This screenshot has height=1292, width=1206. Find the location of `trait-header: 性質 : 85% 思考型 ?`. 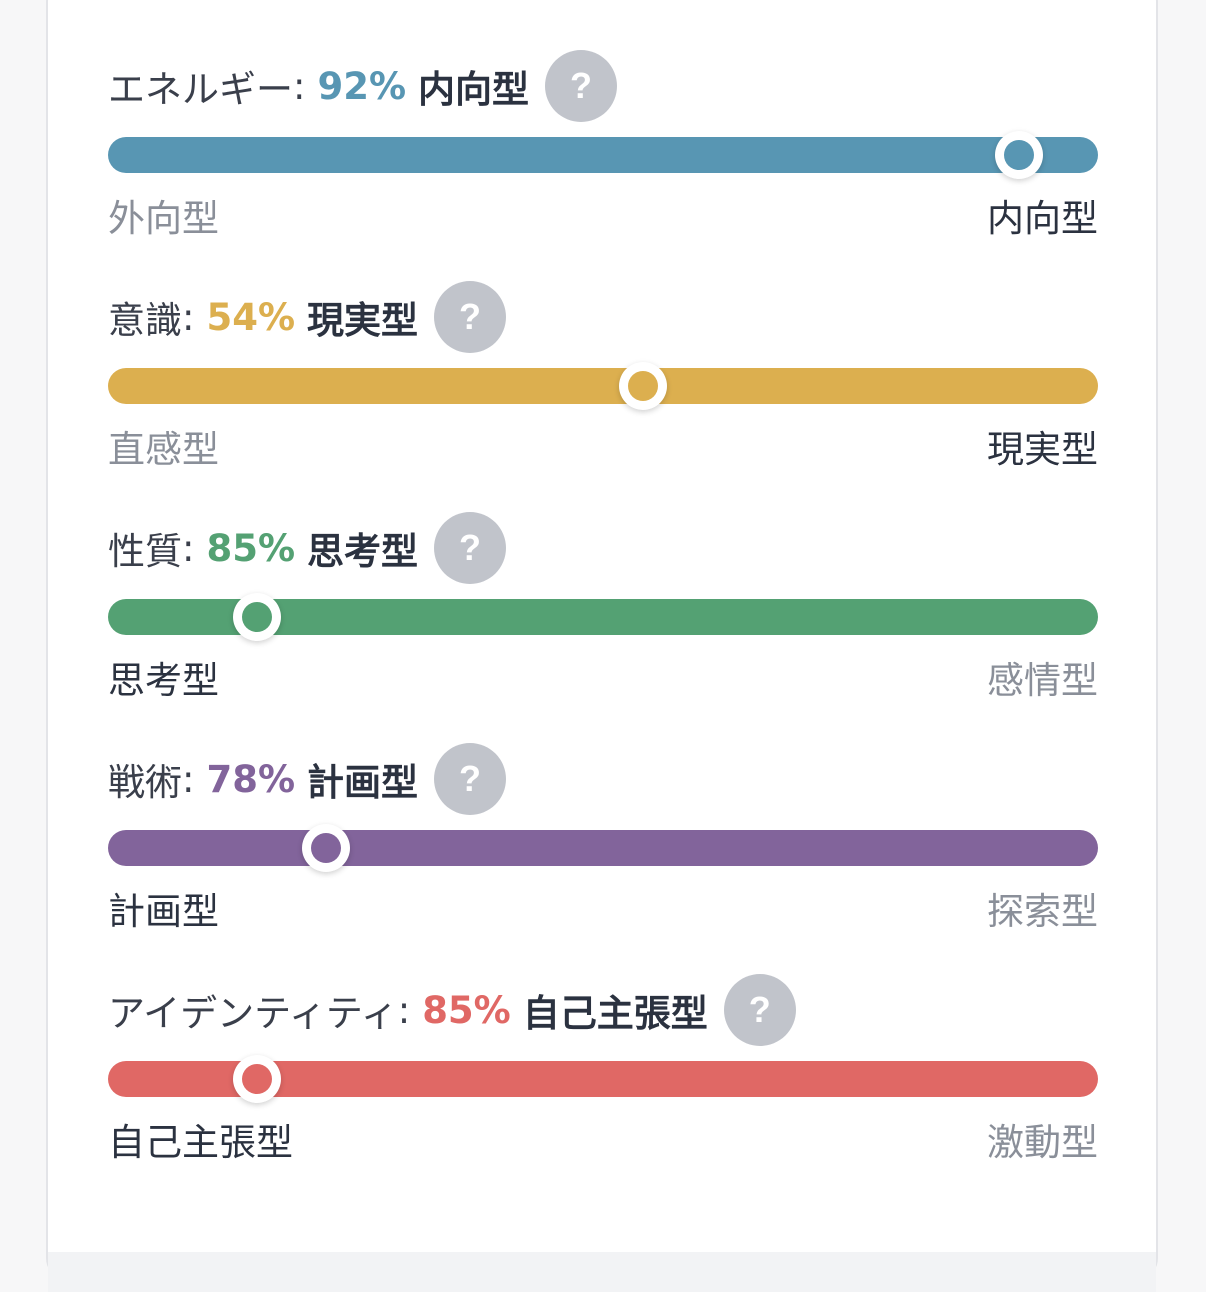

trait-header: 性質 : 85% 思考型 ? is located at coordinates (307, 548).